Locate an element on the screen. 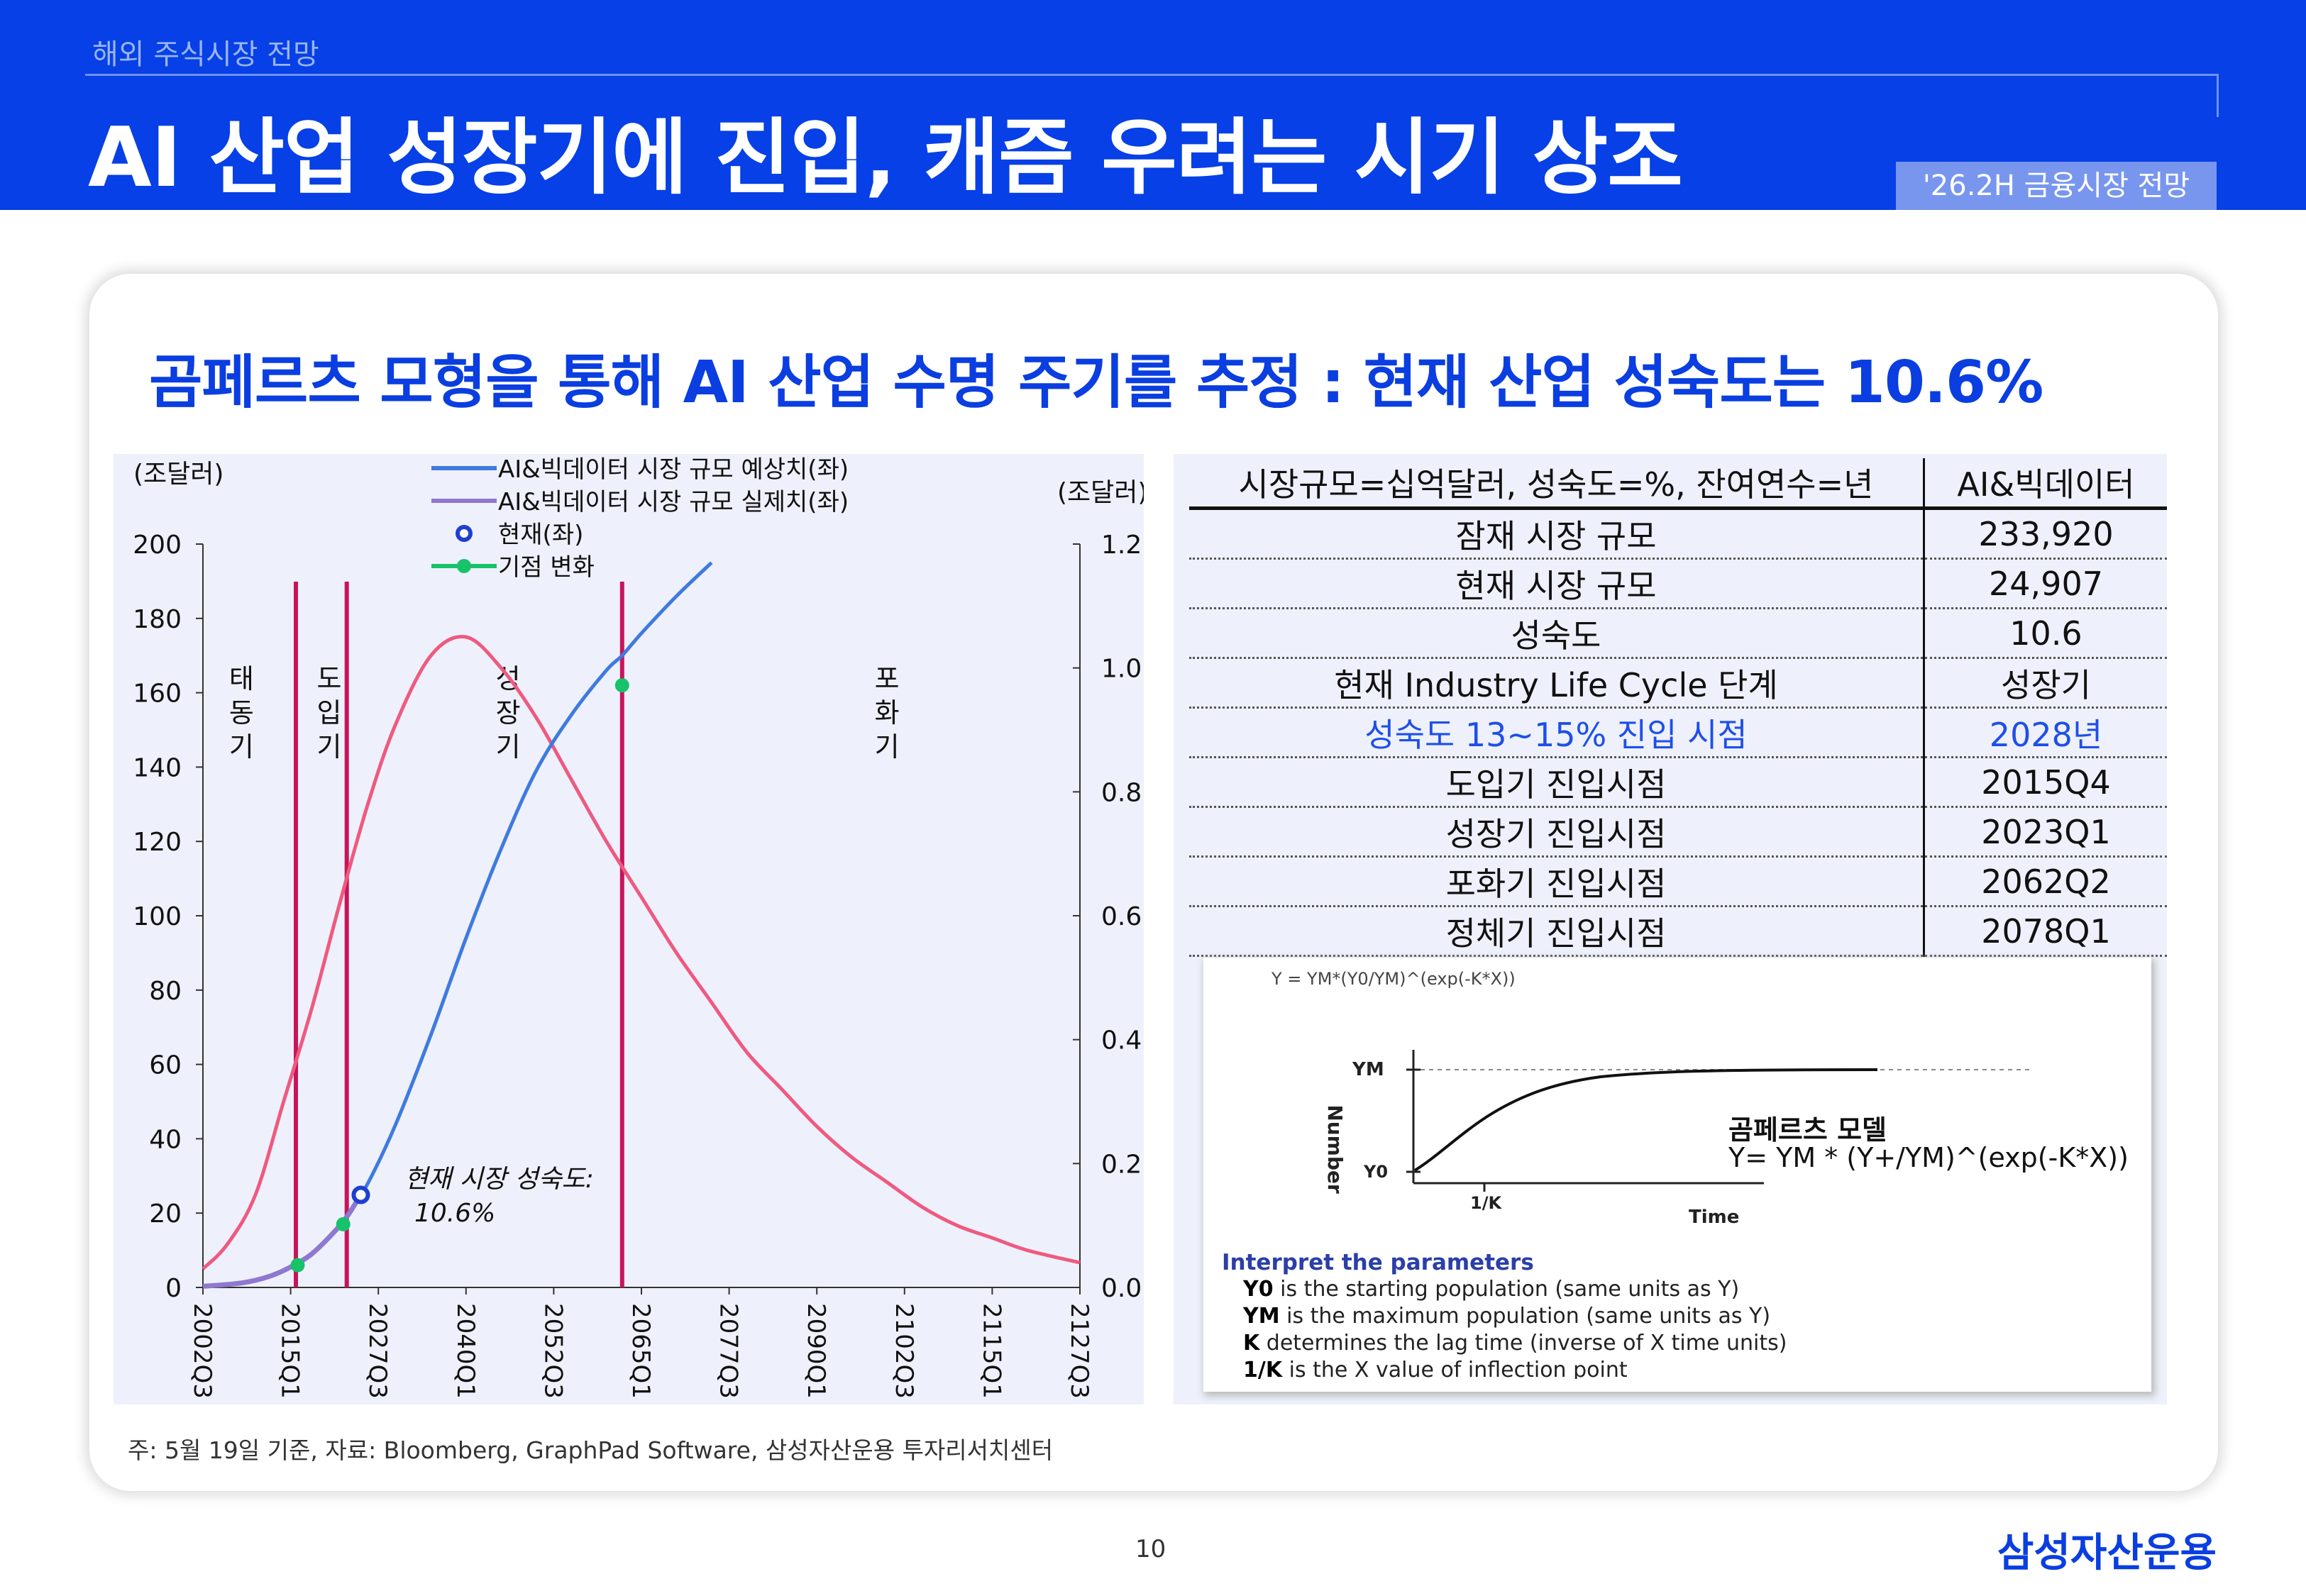 This screenshot has height=1596, width=2306. interpret-line: 1/K is the X value of inflection point is located at coordinates (1436, 1369).